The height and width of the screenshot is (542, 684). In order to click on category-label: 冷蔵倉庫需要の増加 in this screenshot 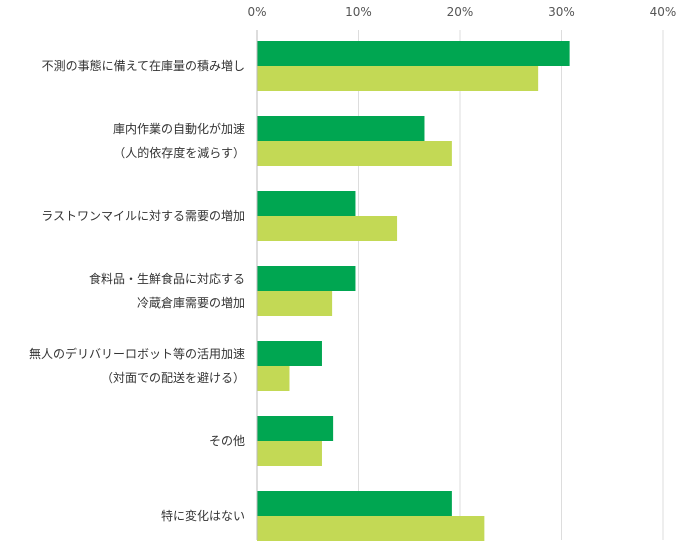, I will do `click(191, 302)`.